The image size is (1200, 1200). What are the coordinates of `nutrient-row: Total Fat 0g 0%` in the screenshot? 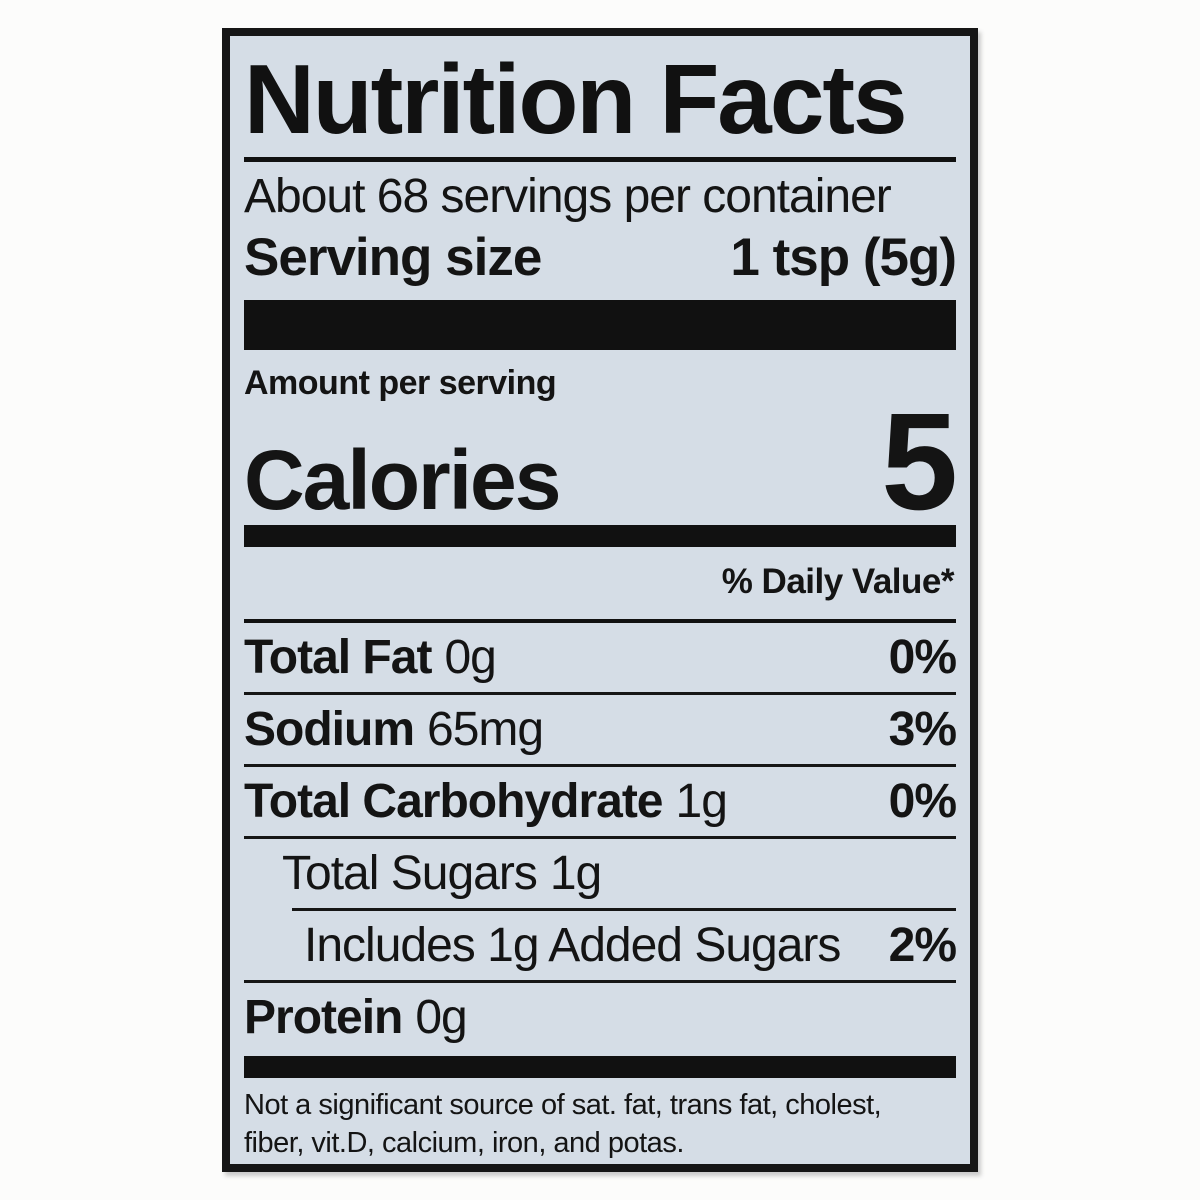 It's located at (600, 657).